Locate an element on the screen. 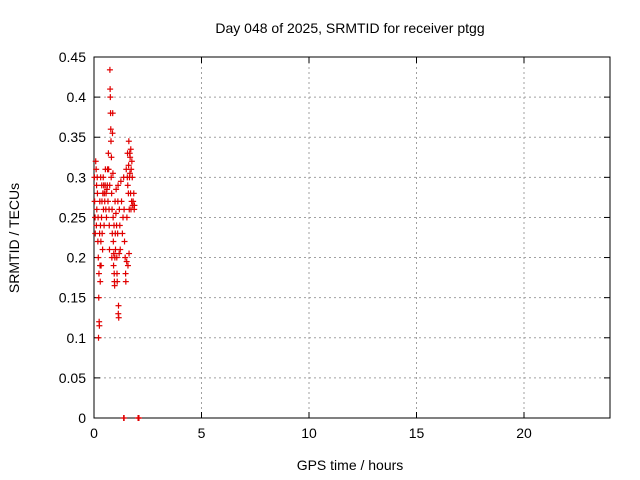  data-points is located at coordinates (116, 243).